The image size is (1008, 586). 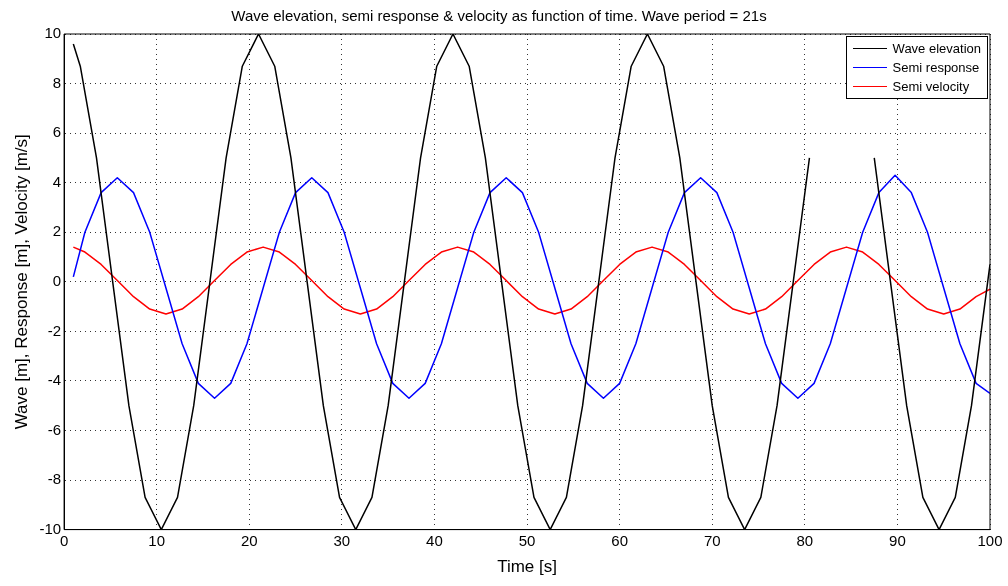 What do you see at coordinates (57, 82) in the screenshot?
I see `y-tick-label: 8` at bounding box center [57, 82].